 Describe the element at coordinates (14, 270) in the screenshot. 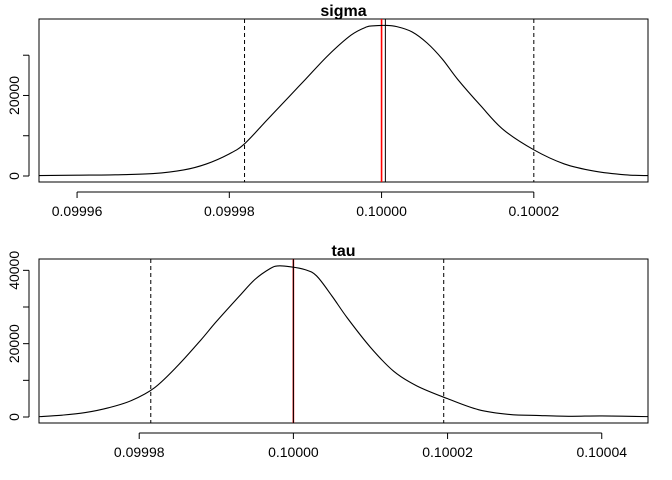

I see `y-tick-label: 40000` at that location.